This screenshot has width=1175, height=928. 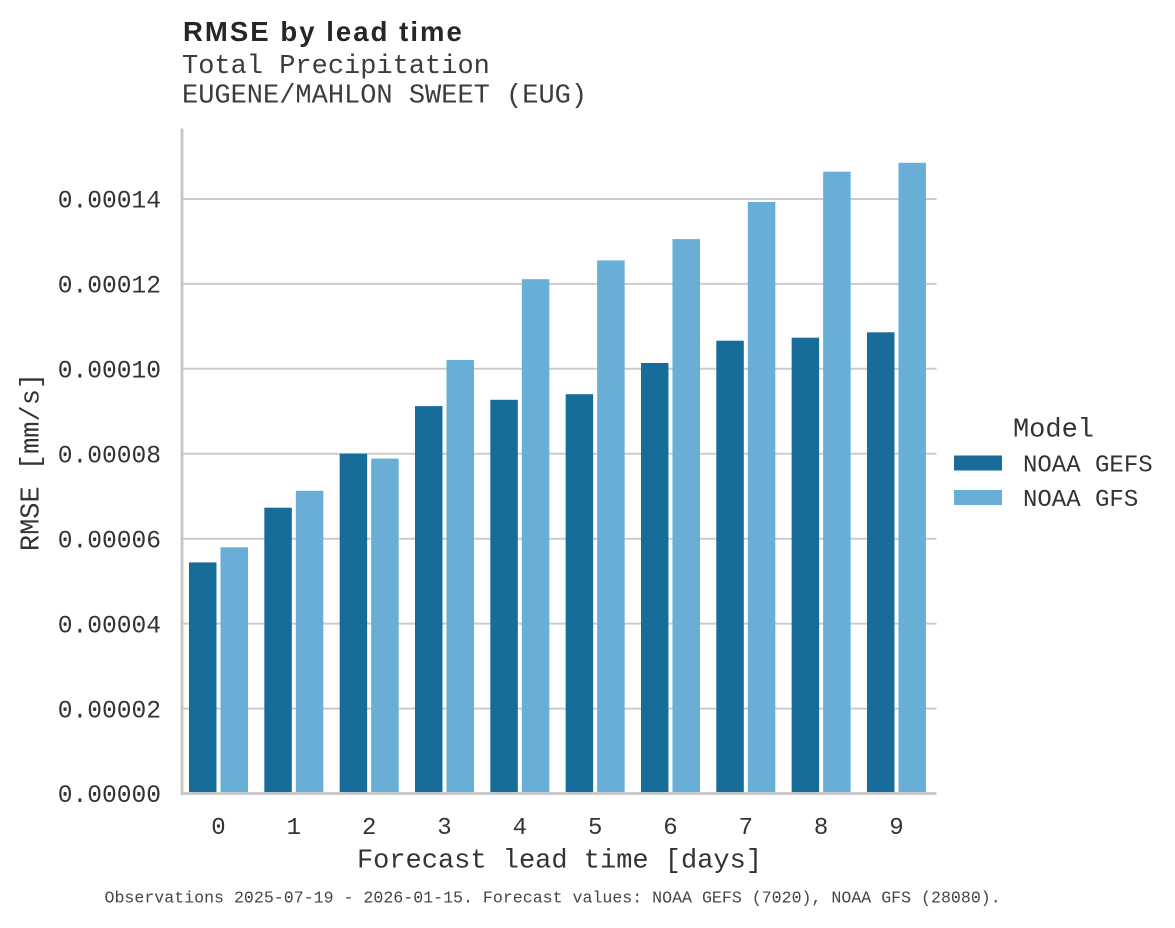 I want to click on svg-text: 5, so click(x=595, y=828).